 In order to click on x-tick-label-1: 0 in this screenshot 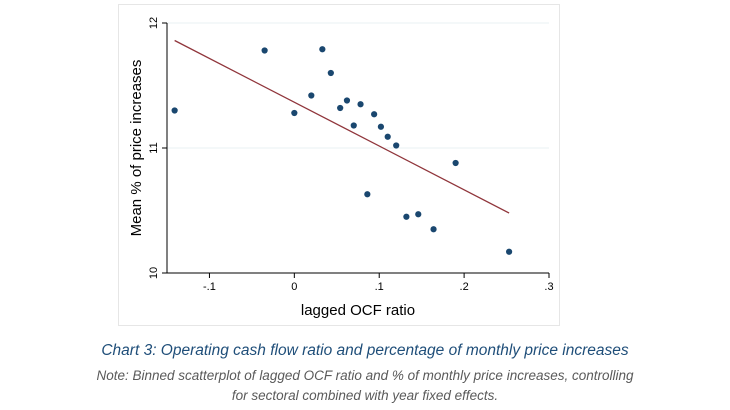, I will do `click(294, 287)`.